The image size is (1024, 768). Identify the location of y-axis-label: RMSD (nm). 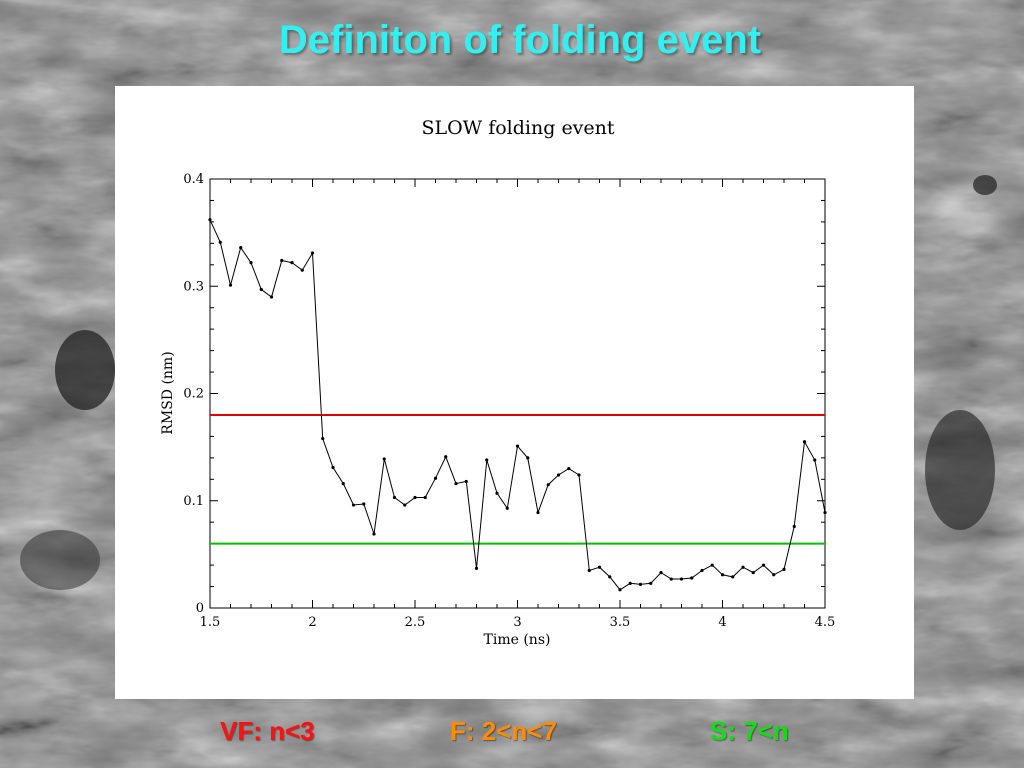
(168, 392).